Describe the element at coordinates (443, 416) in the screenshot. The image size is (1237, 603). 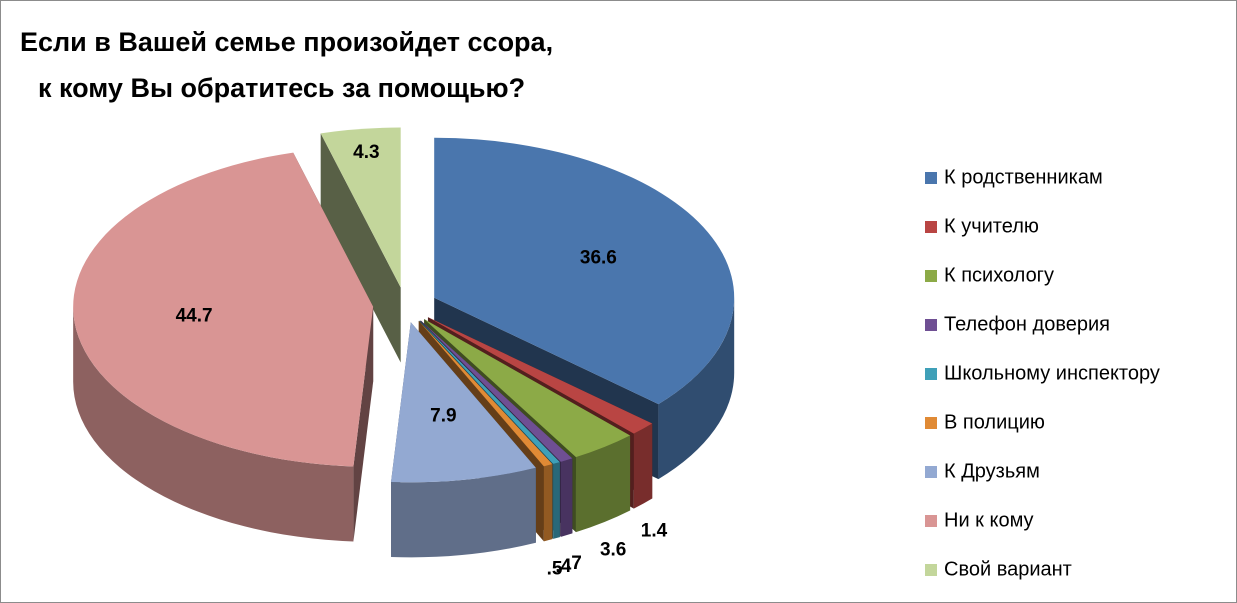
I see `data-label: 7.9` at that location.